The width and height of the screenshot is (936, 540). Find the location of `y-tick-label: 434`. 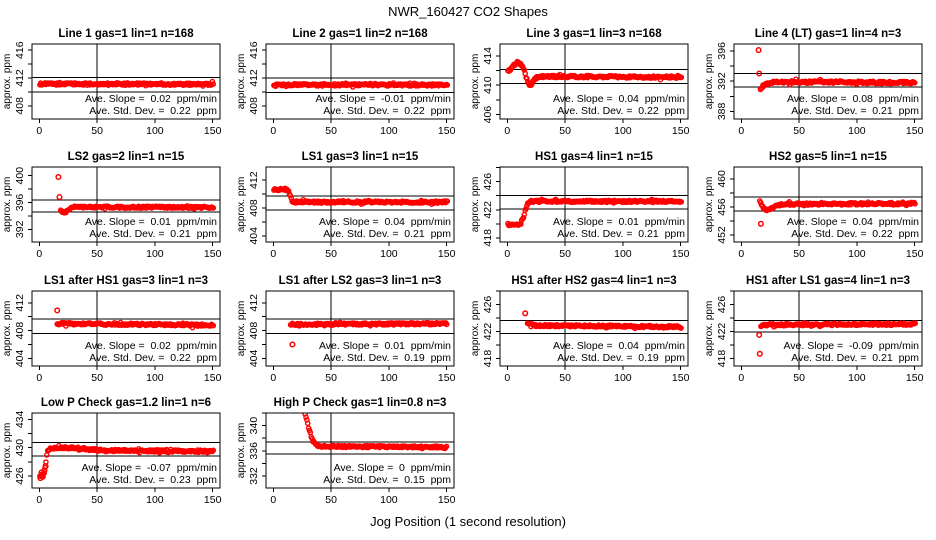

y-tick-label: 434 is located at coordinates (20, 419).